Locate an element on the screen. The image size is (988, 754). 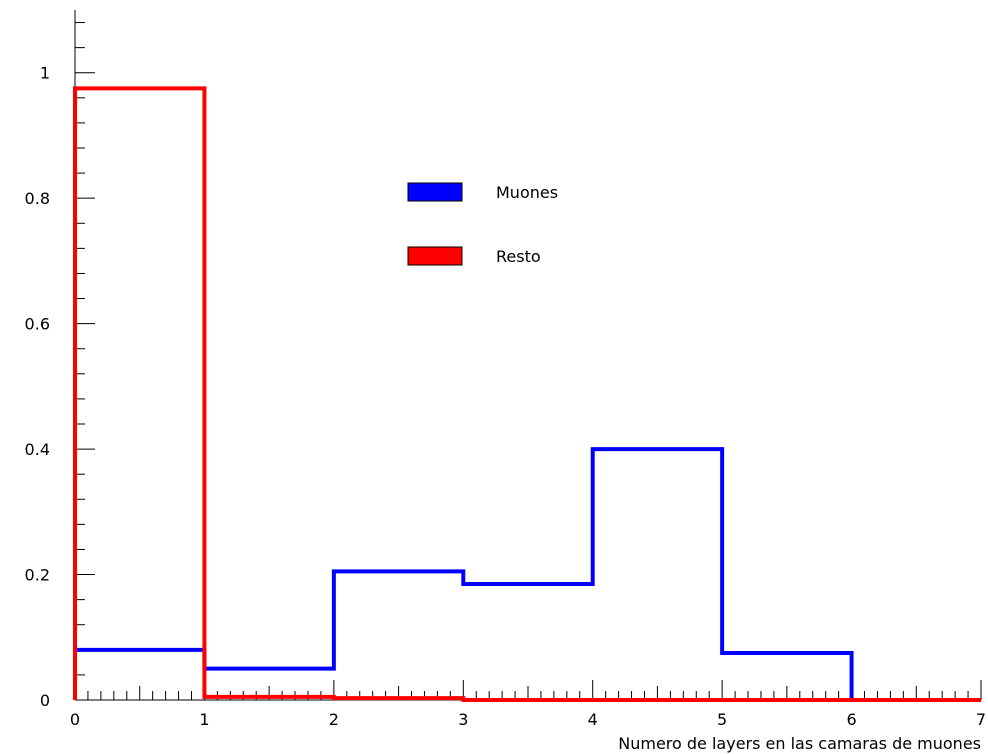
legend-swatch-muones is located at coordinates (435, 192).